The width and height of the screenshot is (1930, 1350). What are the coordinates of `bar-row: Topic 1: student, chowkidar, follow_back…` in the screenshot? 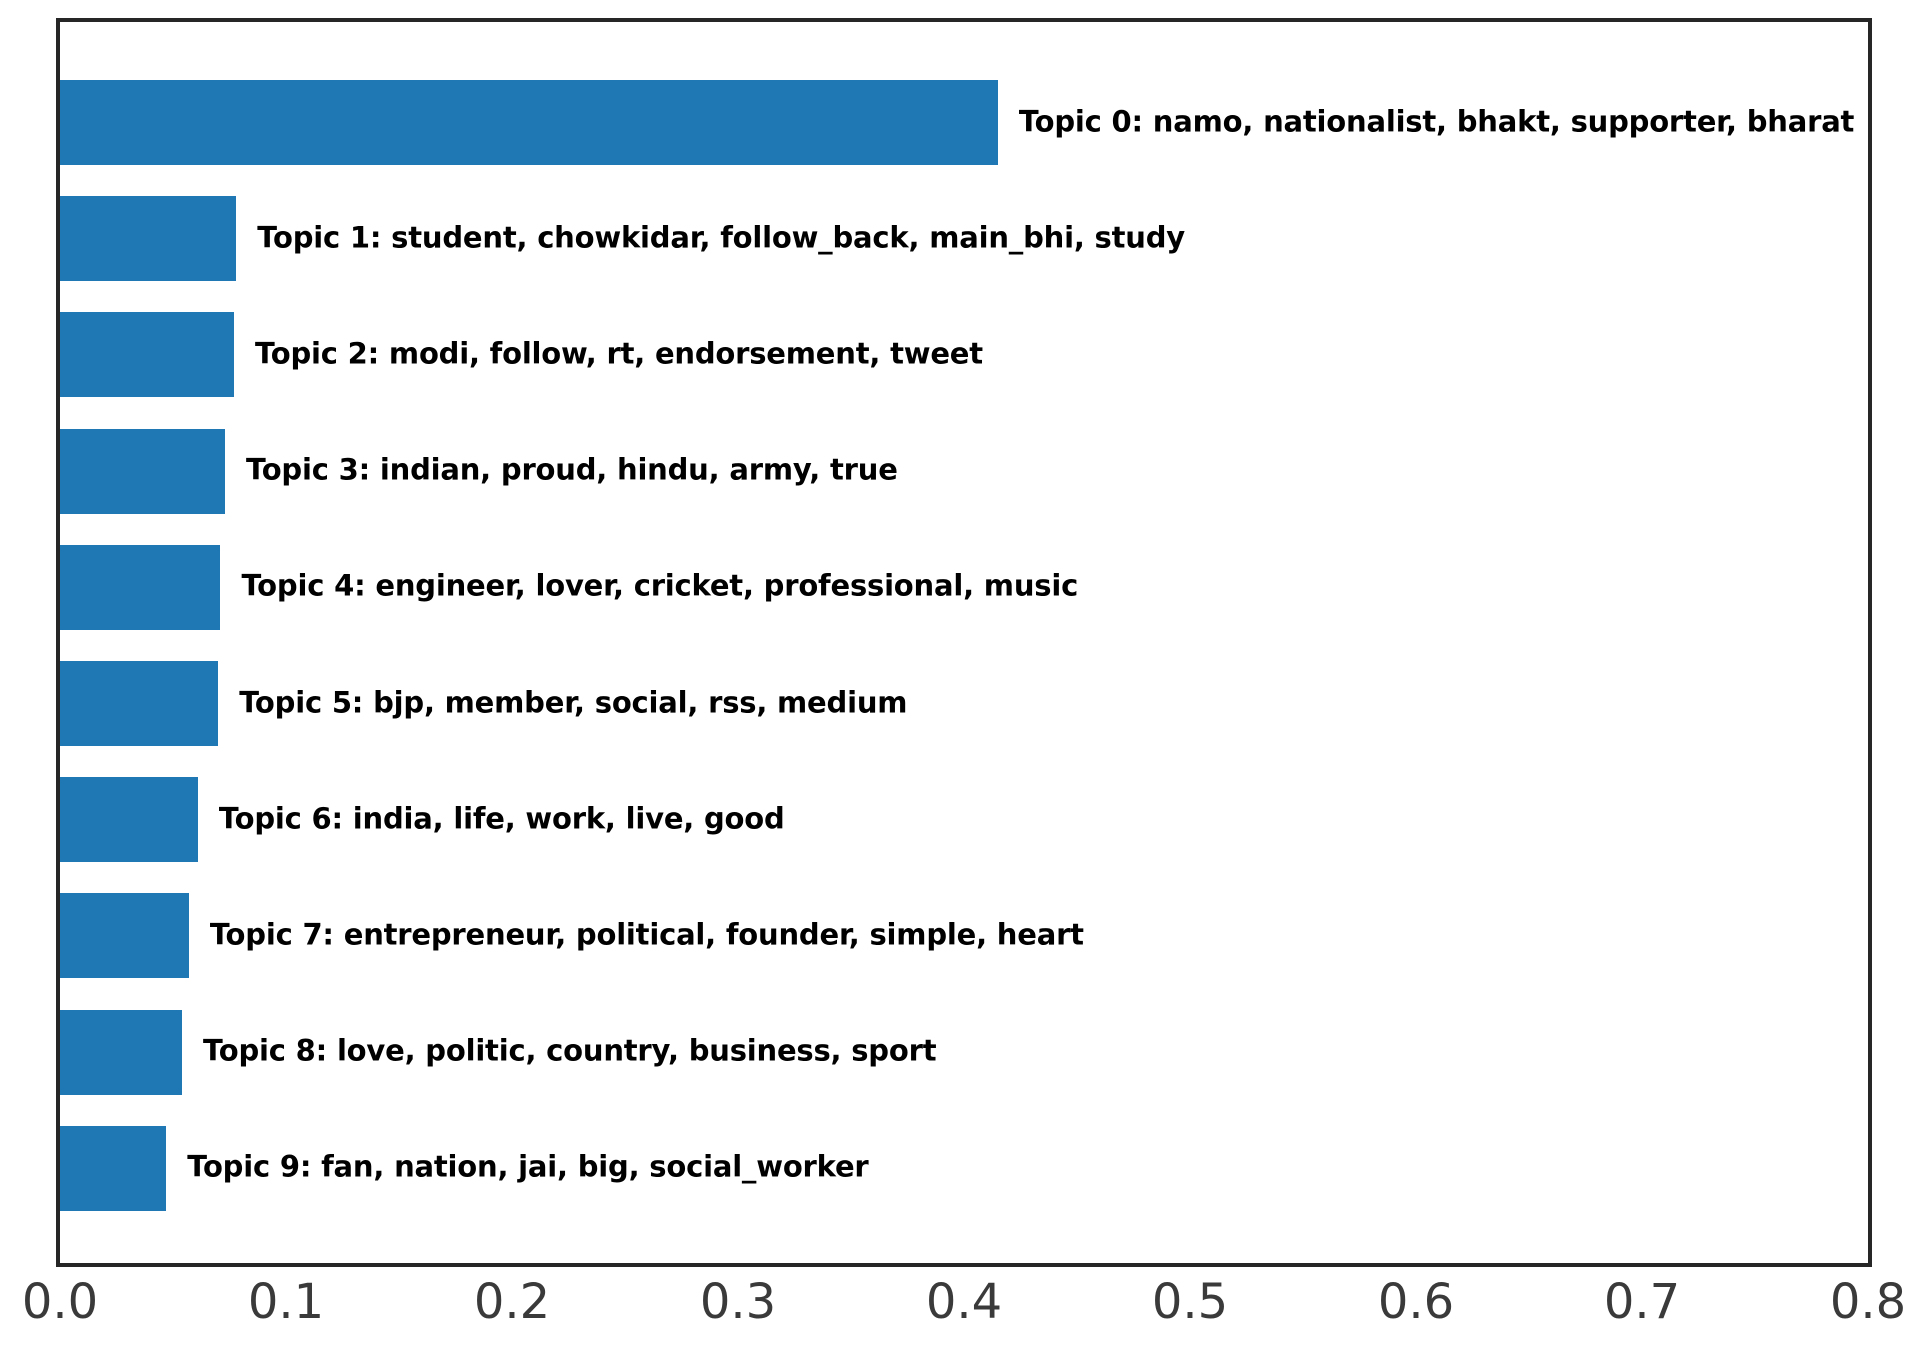 It's located at (964, 239).